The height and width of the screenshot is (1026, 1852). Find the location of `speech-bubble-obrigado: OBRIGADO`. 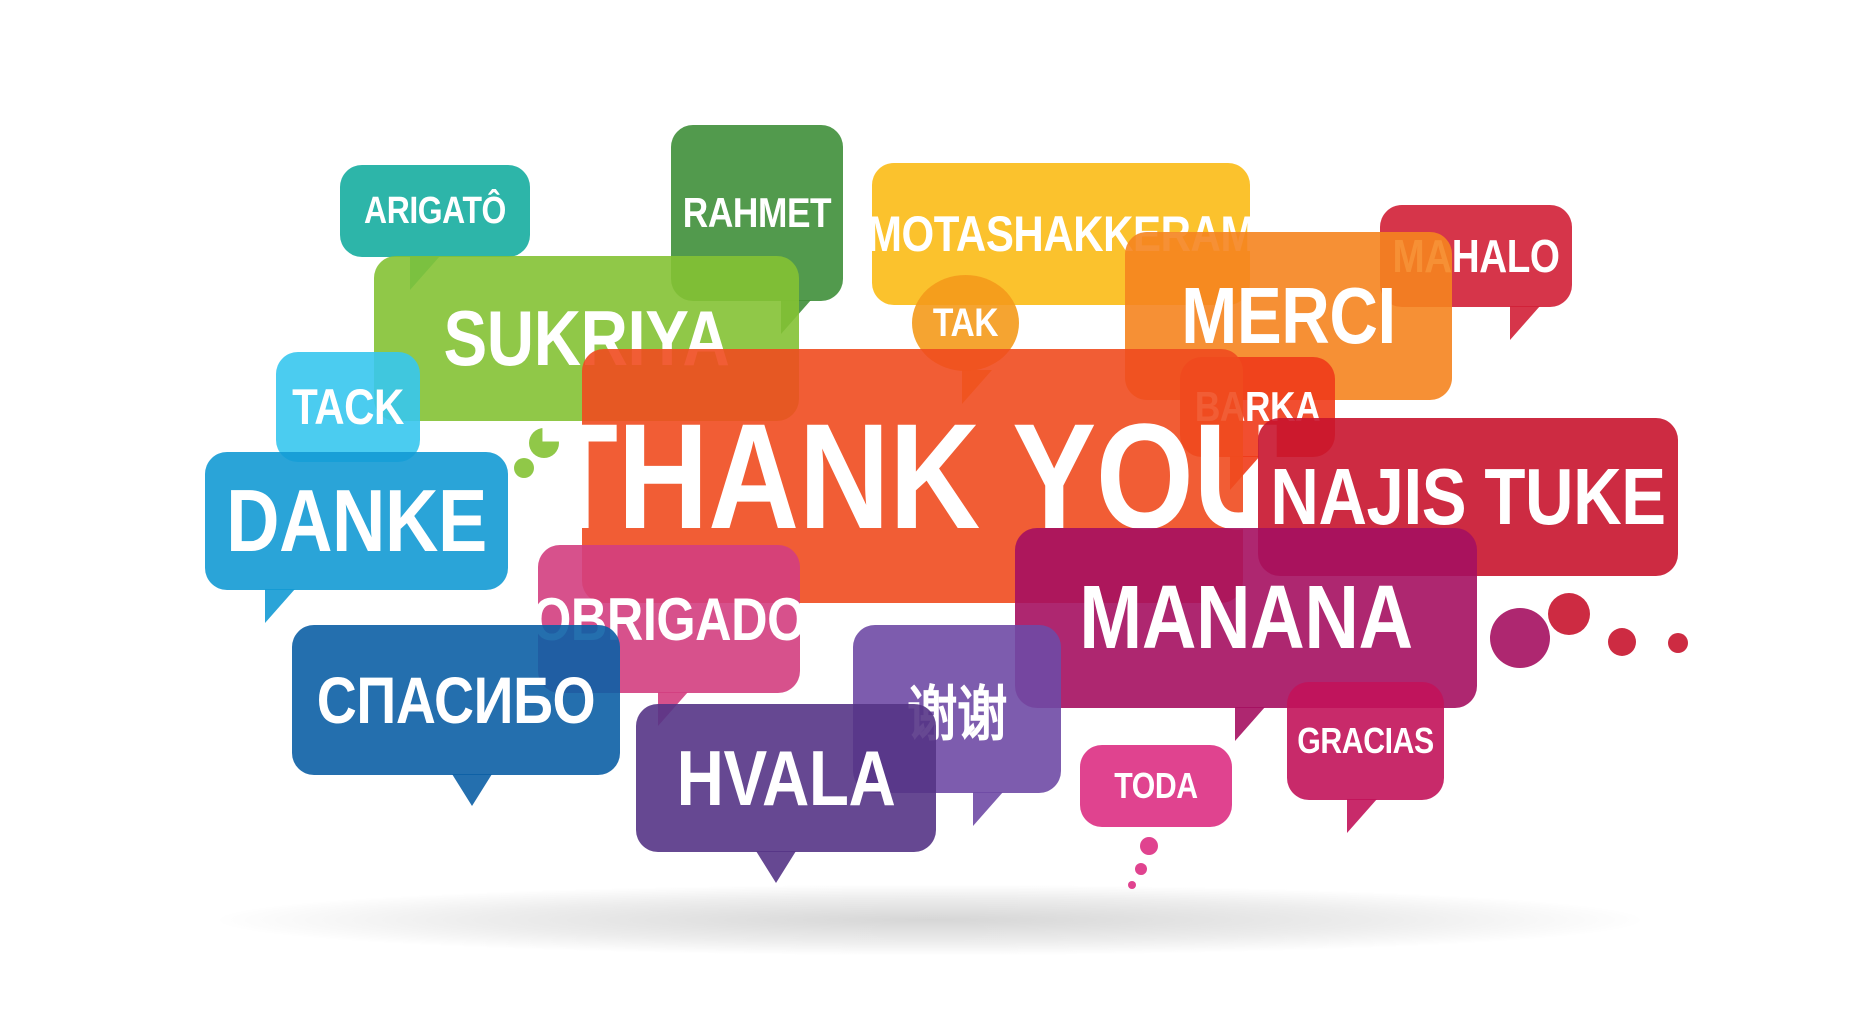

speech-bubble-obrigado: OBRIGADO is located at coordinates (669, 635).